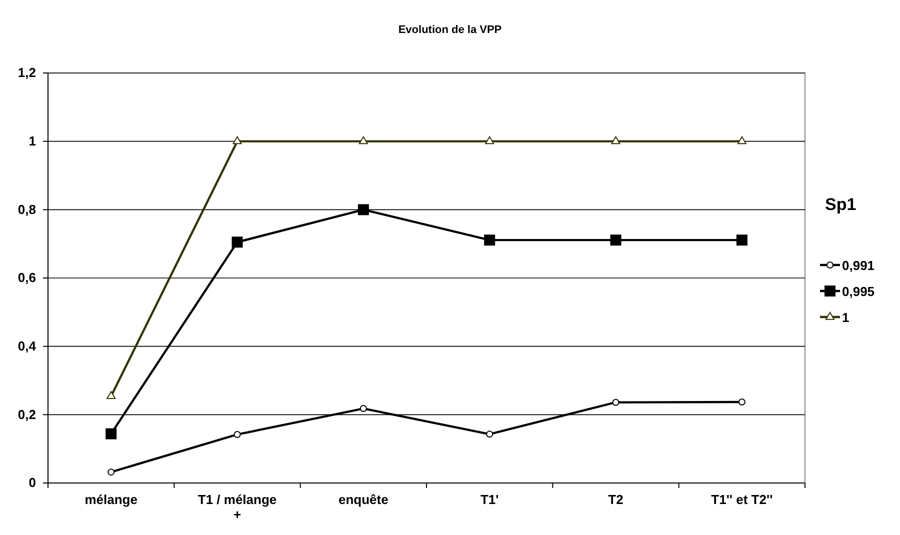 This screenshot has width=900, height=535. What do you see at coordinates (27, 209) in the screenshot?
I see `y-tick-label: 0,8` at bounding box center [27, 209].